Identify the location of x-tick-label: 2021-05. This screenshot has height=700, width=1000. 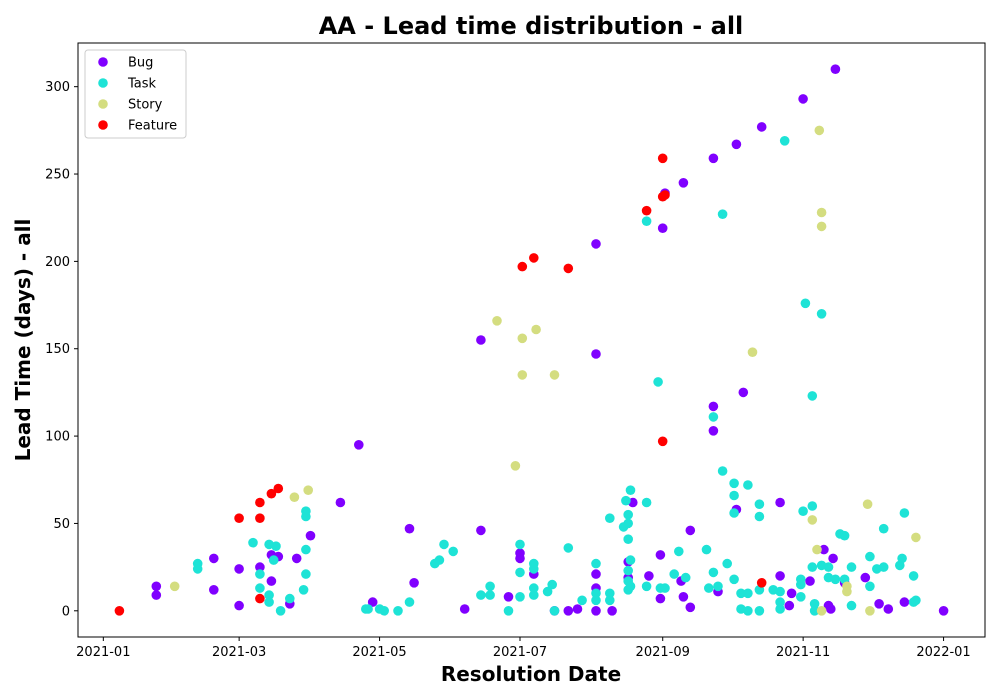
(379, 652).